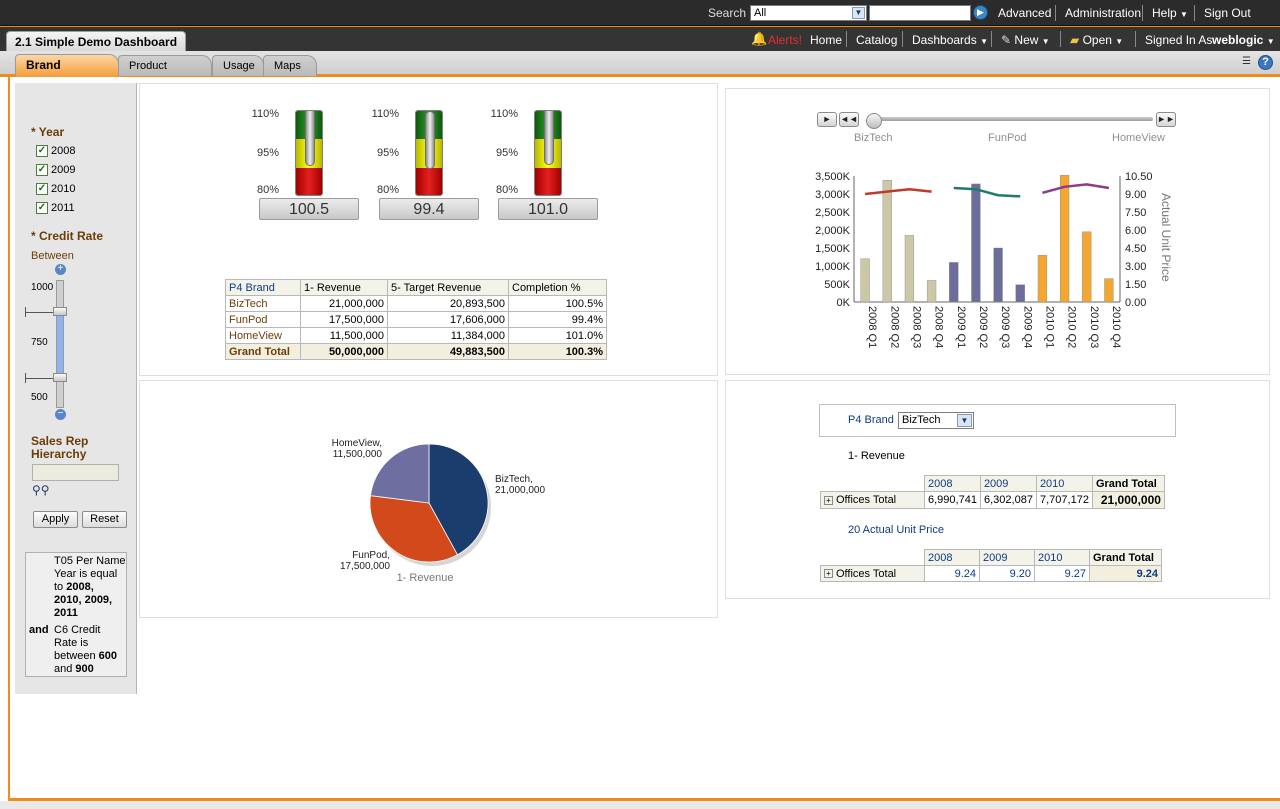 Image resolution: width=1280 pixels, height=809 pixels. What do you see at coordinates (980, 12) in the screenshot?
I see `search-go-icon: ▶` at bounding box center [980, 12].